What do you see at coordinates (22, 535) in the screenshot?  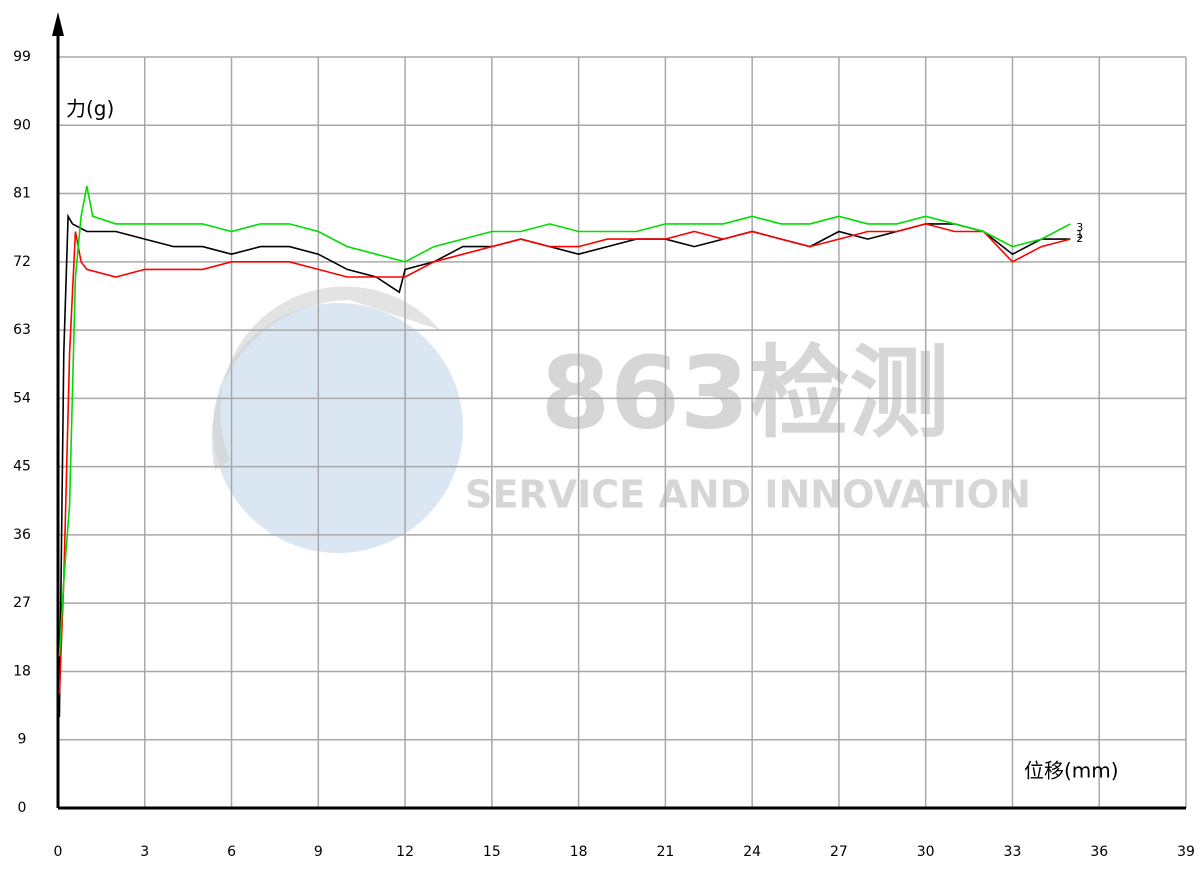 I see `y-tick-label: 36` at bounding box center [22, 535].